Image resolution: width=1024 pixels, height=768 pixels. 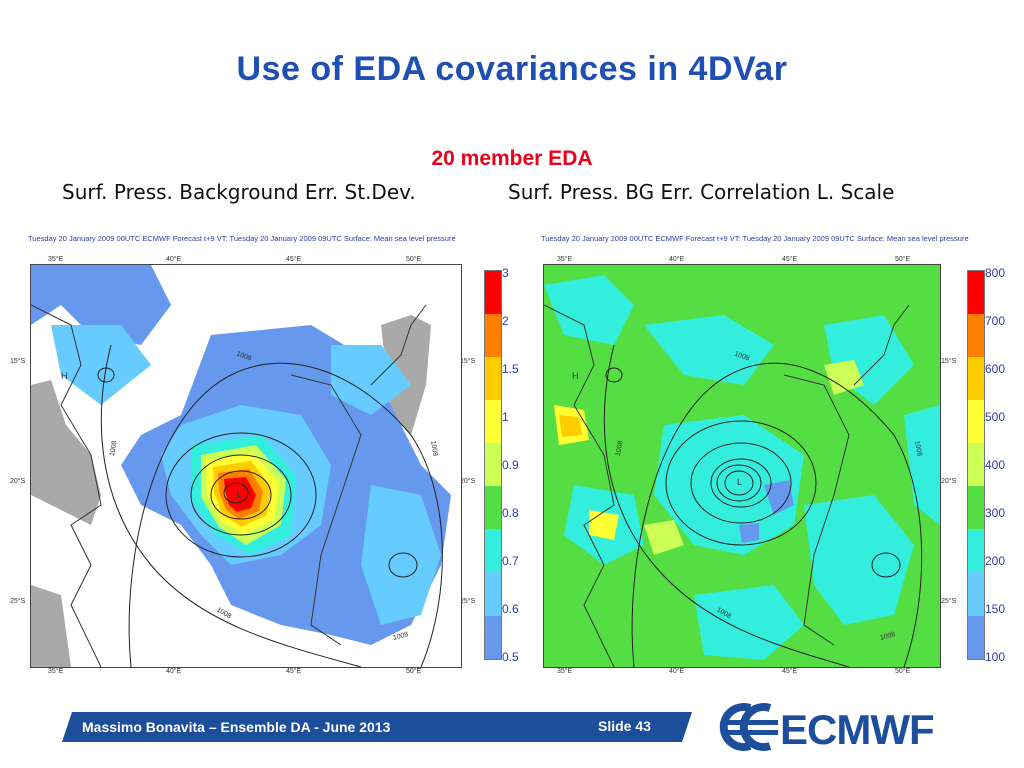 I want to click on right-colorbar-label: 700, so click(x=995, y=321).